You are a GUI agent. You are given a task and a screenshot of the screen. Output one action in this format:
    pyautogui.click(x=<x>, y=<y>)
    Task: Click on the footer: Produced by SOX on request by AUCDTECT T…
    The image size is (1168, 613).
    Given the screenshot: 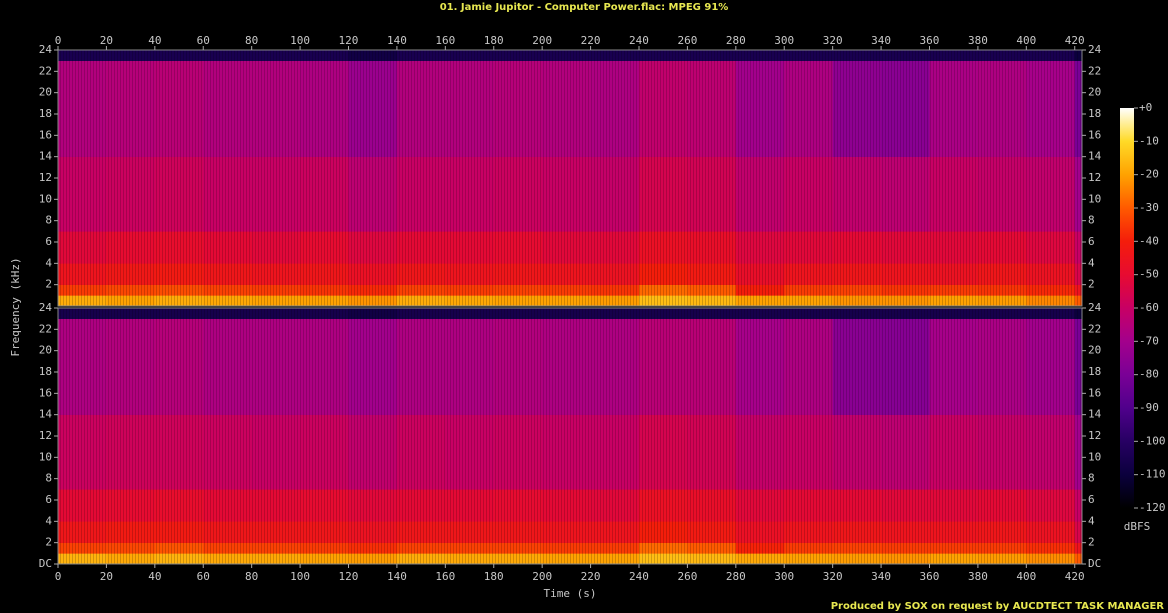 What is the action you would take?
    pyautogui.click(x=998, y=606)
    